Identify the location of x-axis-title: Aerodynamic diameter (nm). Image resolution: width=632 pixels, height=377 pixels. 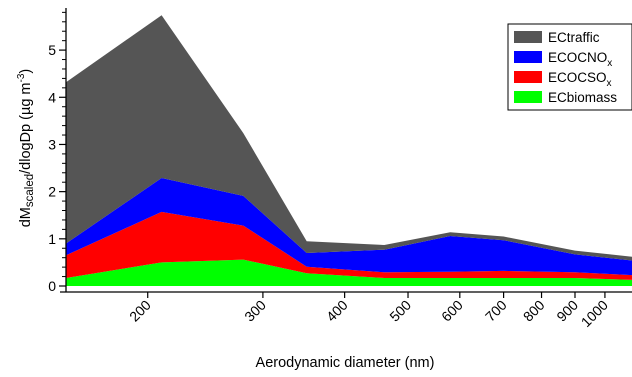
(345, 363).